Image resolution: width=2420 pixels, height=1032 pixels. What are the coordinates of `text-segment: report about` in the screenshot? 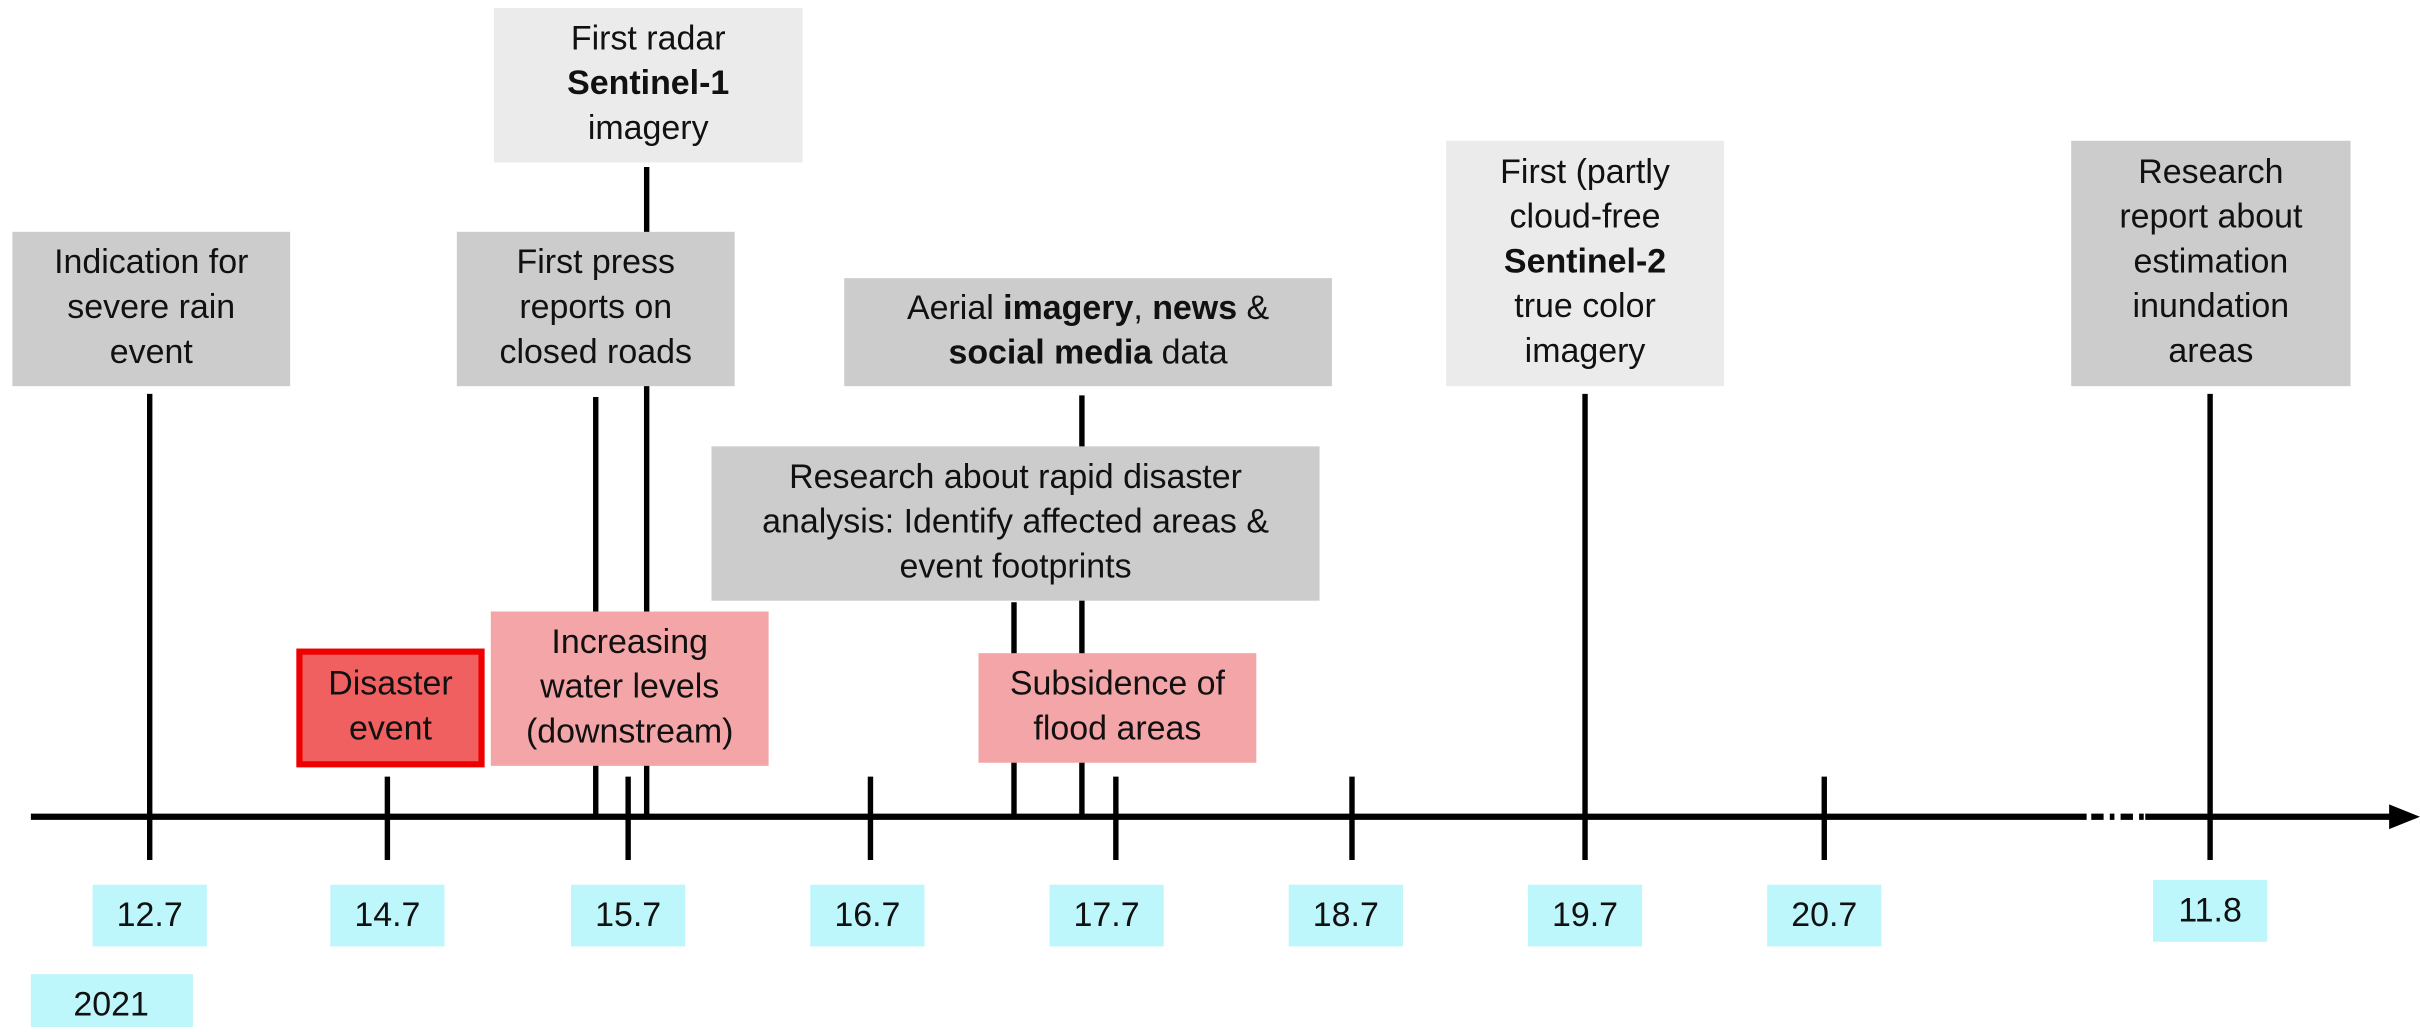 It's located at (2211, 217).